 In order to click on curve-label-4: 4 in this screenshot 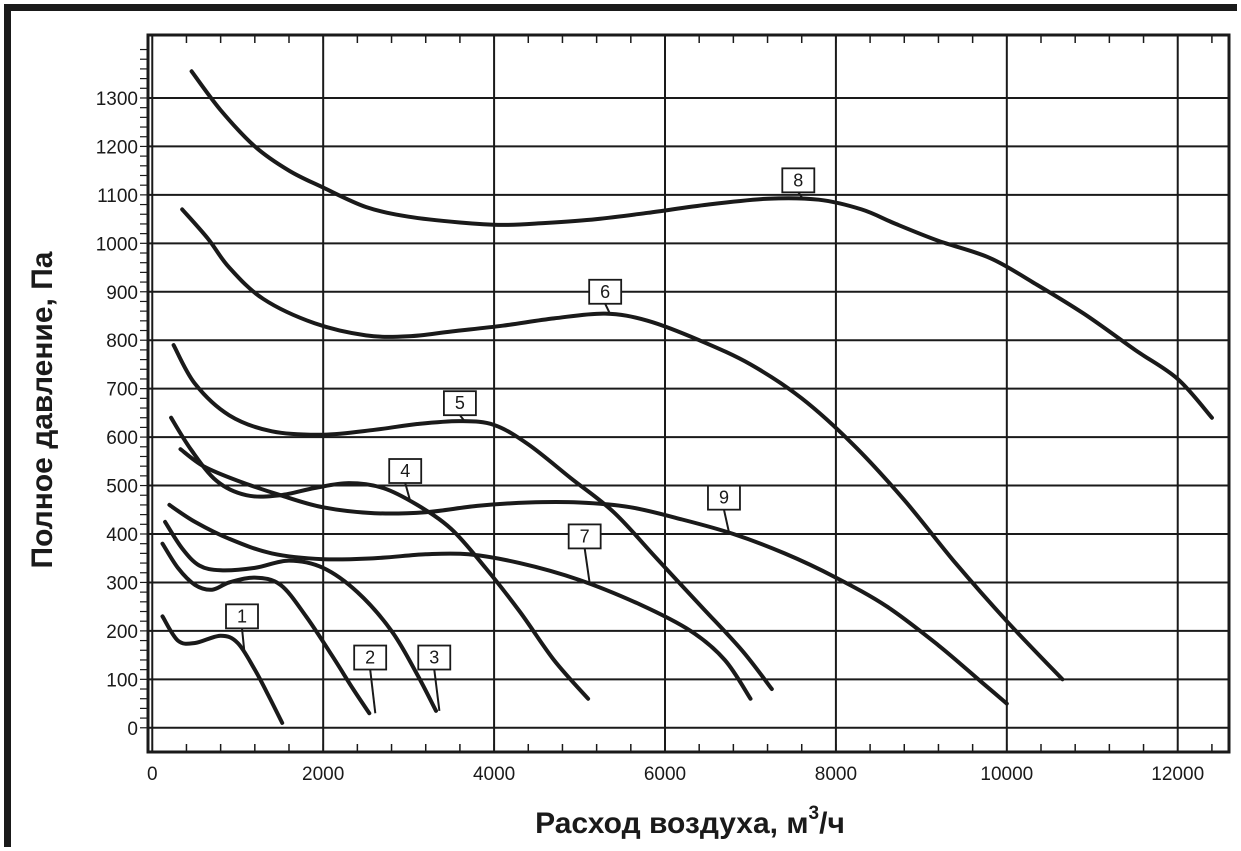, I will do `click(405, 471)`.